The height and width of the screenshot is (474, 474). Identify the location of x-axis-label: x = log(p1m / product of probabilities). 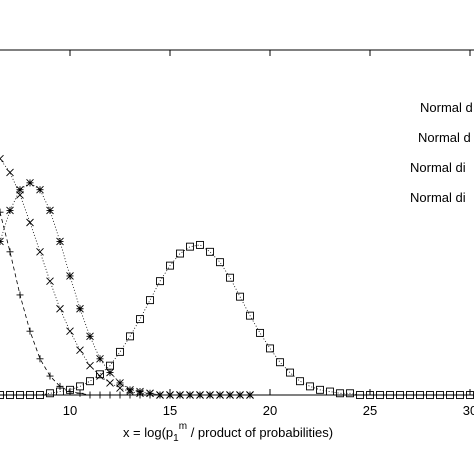
(228, 432).